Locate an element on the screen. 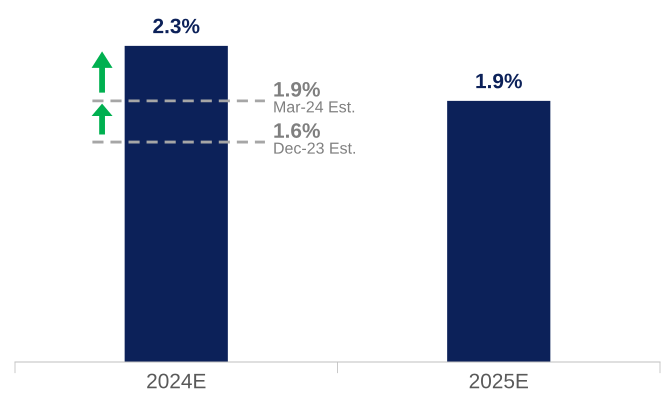 This screenshot has width=661, height=410. x-tick-label: 2024E is located at coordinates (176, 381).